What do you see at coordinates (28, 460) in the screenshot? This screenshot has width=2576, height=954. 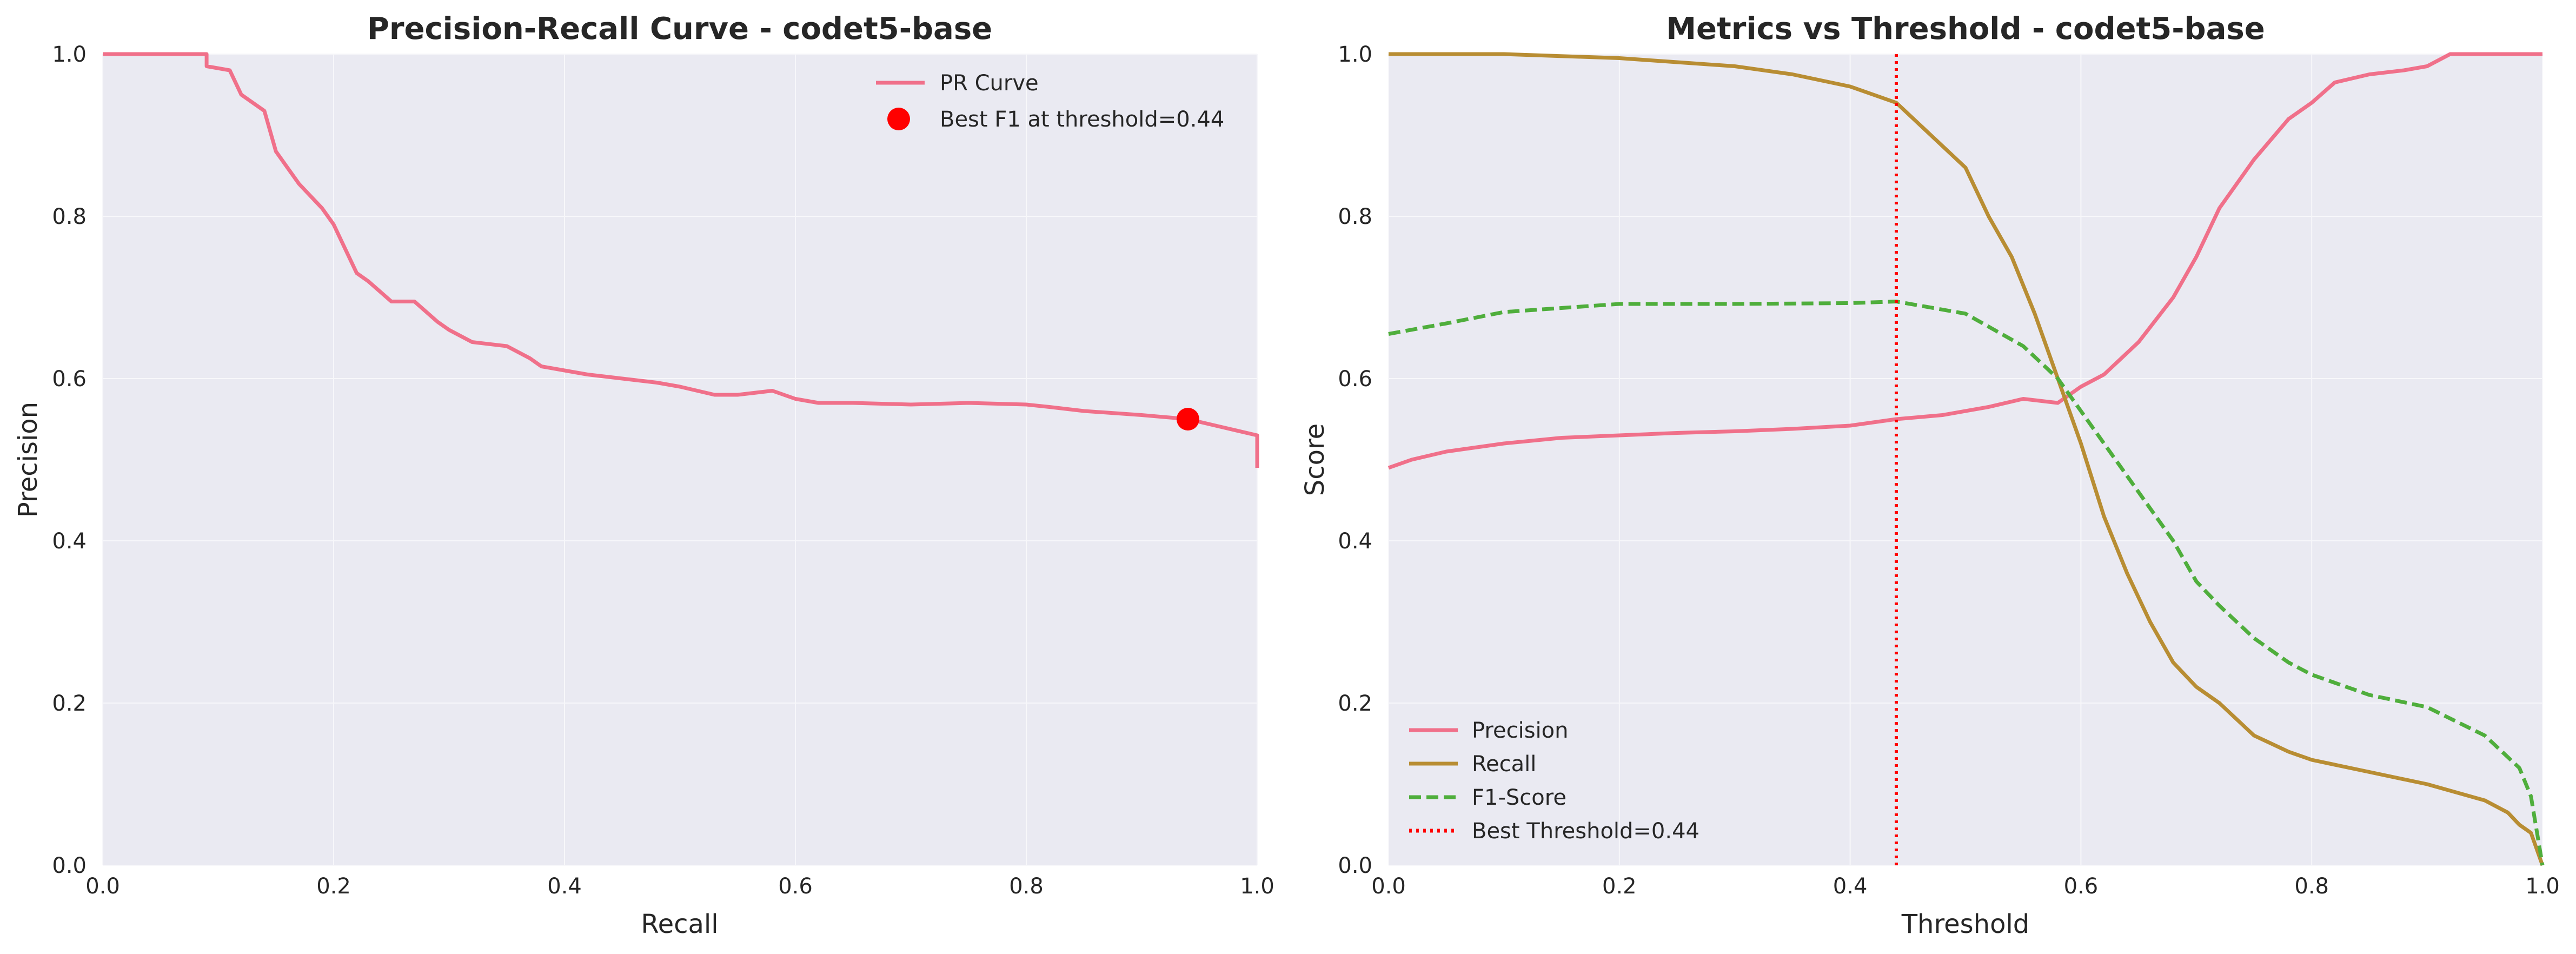 I see `y-axis-label: Precision` at bounding box center [28, 460].